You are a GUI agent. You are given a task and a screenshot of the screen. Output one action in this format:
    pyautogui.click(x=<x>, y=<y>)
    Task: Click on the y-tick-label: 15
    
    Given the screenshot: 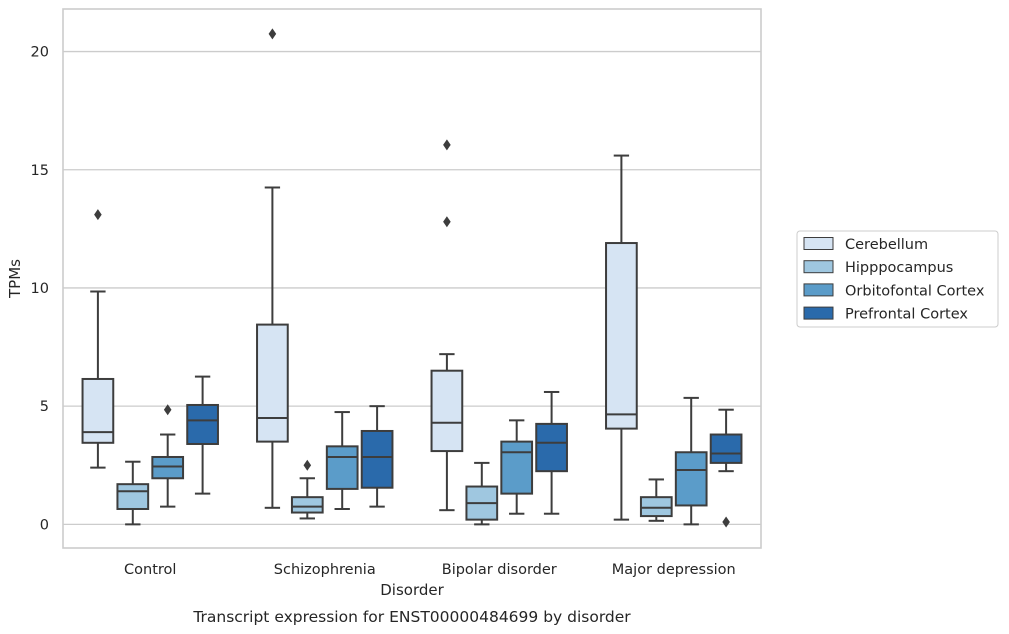 What is the action you would take?
    pyautogui.click(x=40, y=171)
    